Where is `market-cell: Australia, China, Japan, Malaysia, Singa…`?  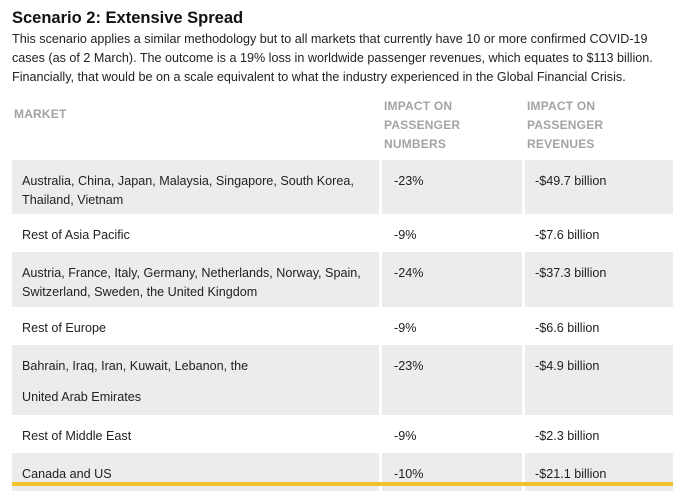 market-cell: Australia, China, Japan, Malaysia, Singa… is located at coordinates (197, 187).